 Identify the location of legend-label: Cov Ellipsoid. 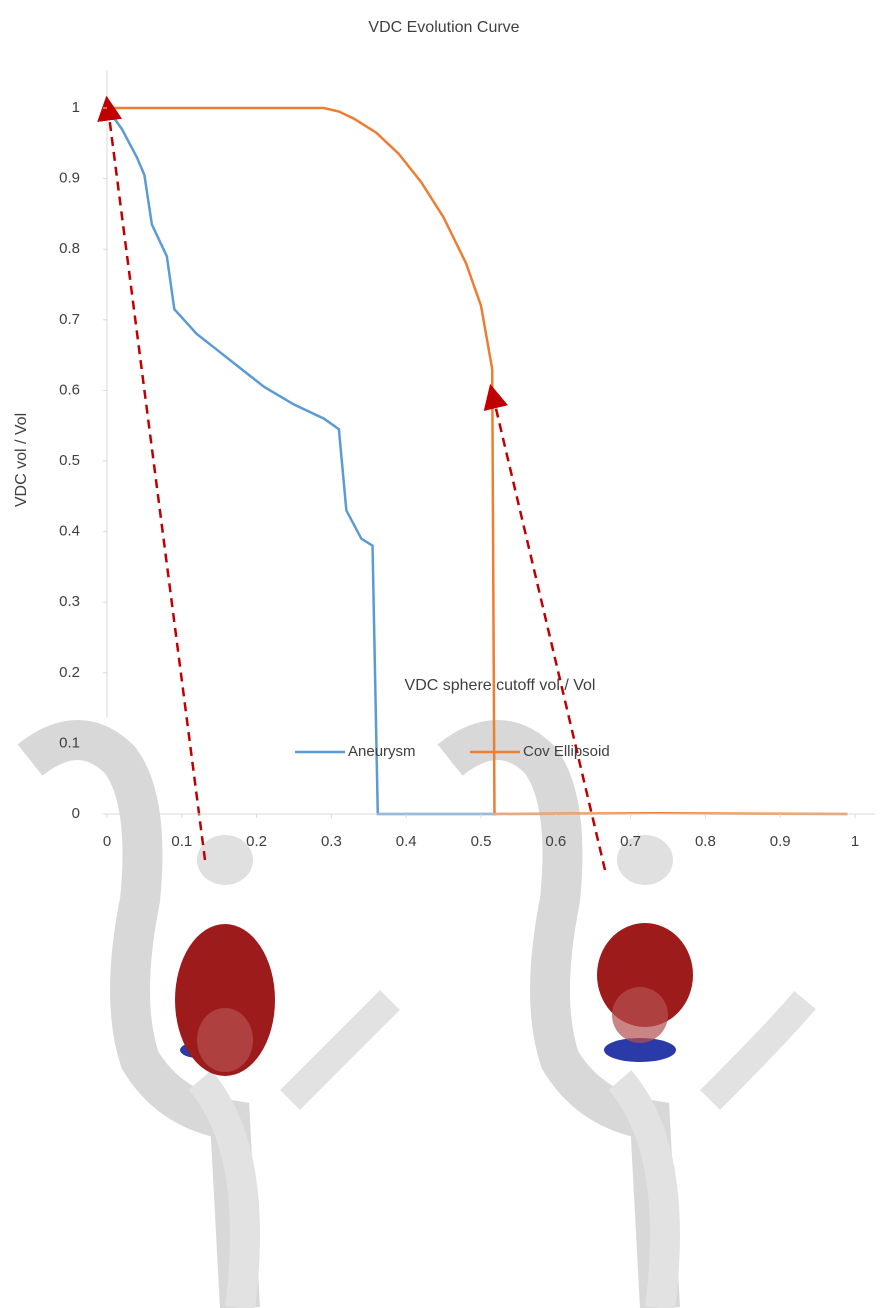
(566, 751).